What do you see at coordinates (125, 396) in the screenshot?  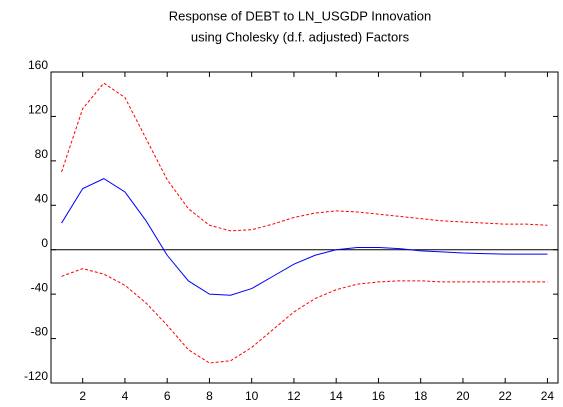 I see `x-tick-label: 4` at bounding box center [125, 396].